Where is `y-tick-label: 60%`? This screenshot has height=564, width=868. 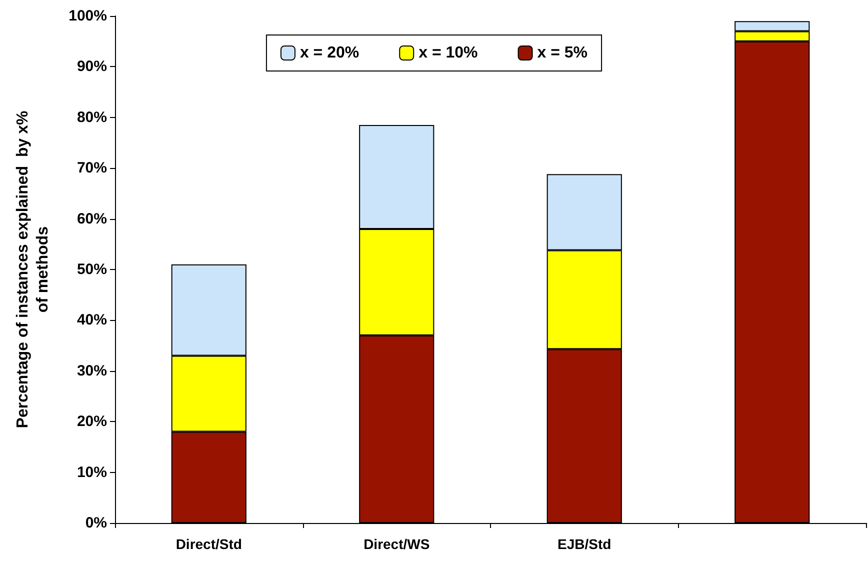
y-tick-label: 60% is located at coordinates (91, 219).